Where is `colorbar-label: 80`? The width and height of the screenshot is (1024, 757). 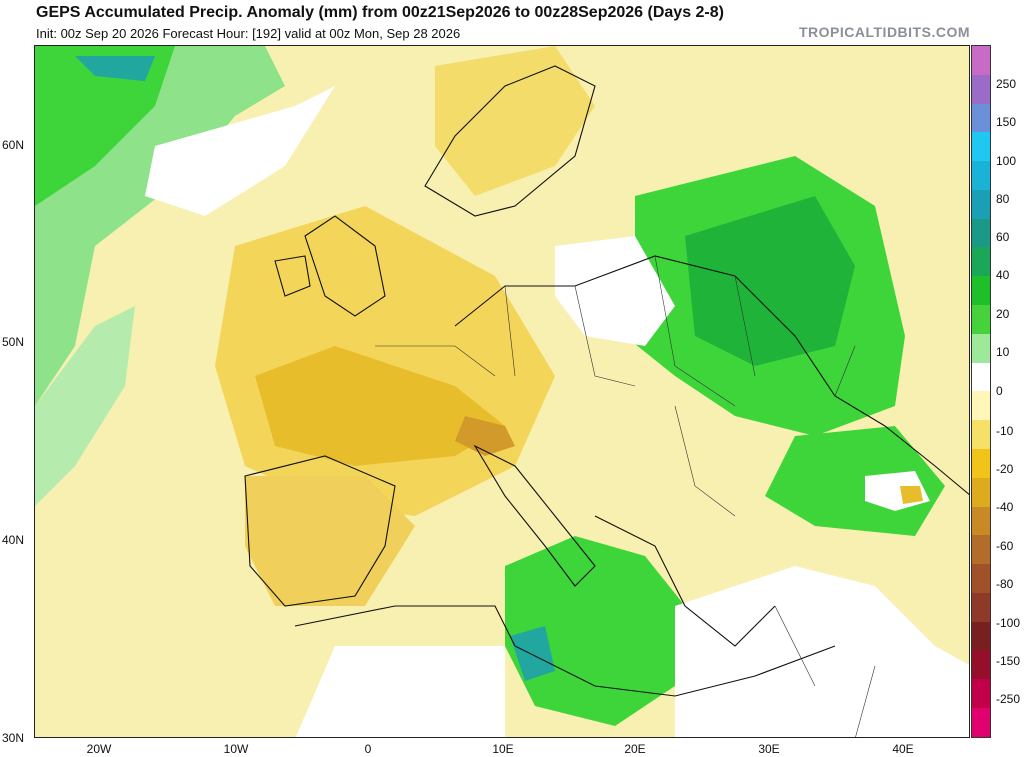 colorbar-label: 80 is located at coordinates (1003, 199).